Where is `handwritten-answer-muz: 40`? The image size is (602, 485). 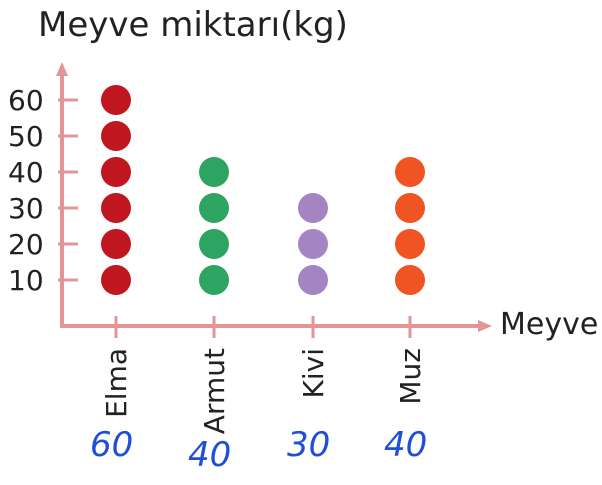 handwritten-answer-muz: 40 is located at coordinates (405, 445).